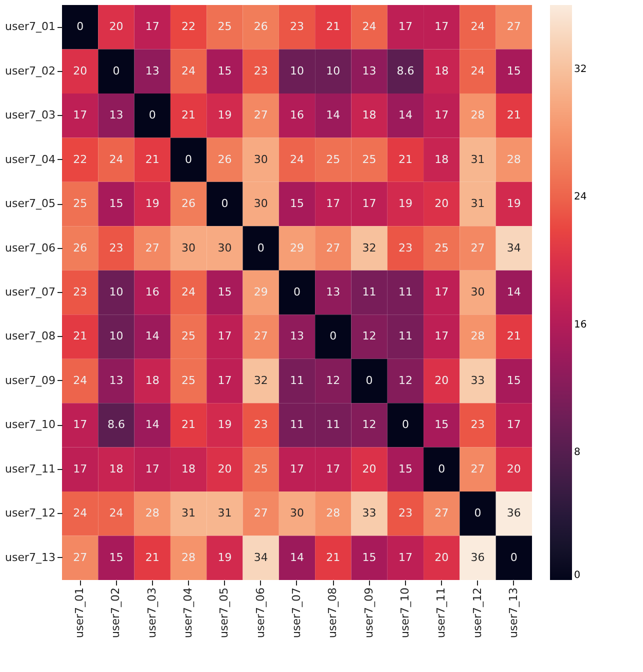 The image size is (643, 672). Describe the element at coordinates (441, 613) in the screenshot. I see `x-tick-label: user7_11` at that location.